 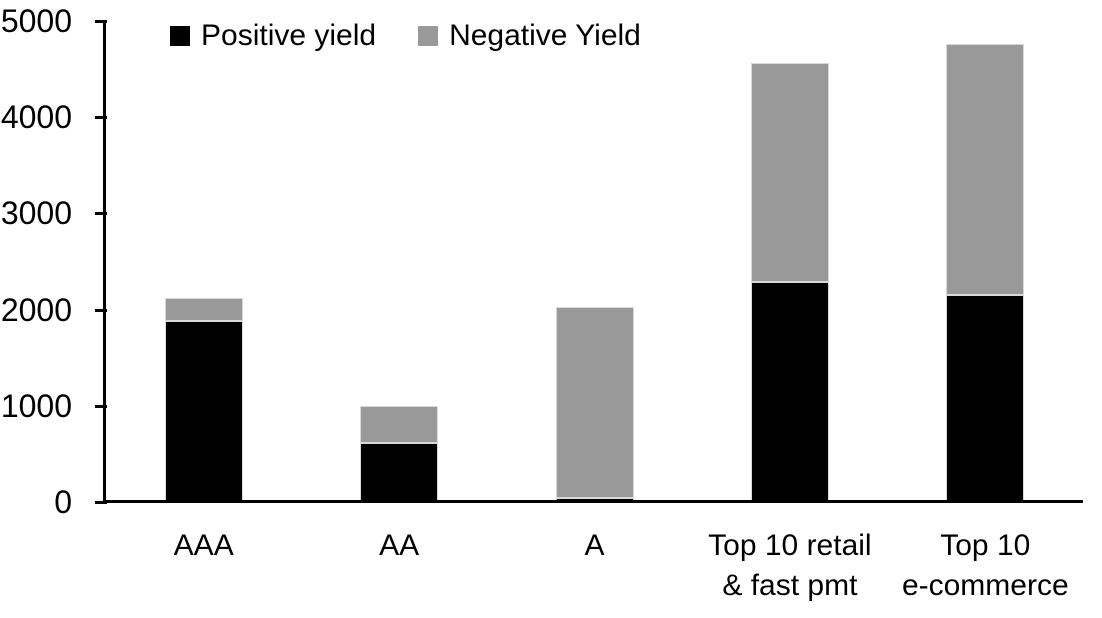 What do you see at coordinates (790, 565) in the screenshot?
I see `x-axis-category-label: Top 10 retail & fast pmt` at bounding box center [790, 565].